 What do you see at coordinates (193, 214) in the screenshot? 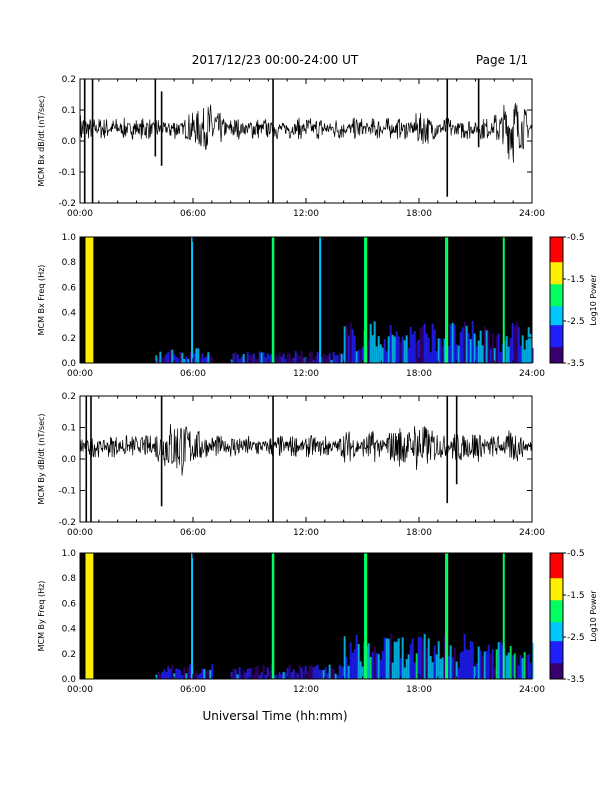
I see `x-tick-label: 06:00` at bounding box center [193, 214].